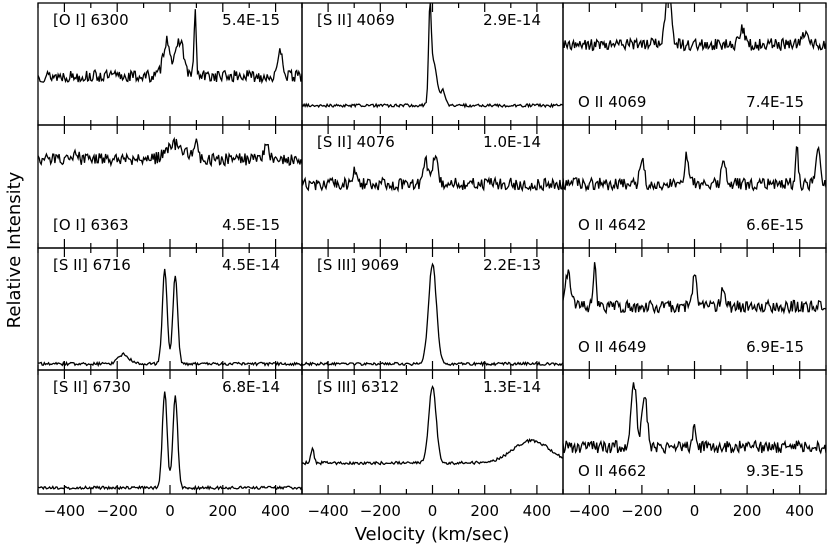 This screenshot has height=549, width=830. I want to click on line-id-label: [O I] 6363, so click(91, 225).